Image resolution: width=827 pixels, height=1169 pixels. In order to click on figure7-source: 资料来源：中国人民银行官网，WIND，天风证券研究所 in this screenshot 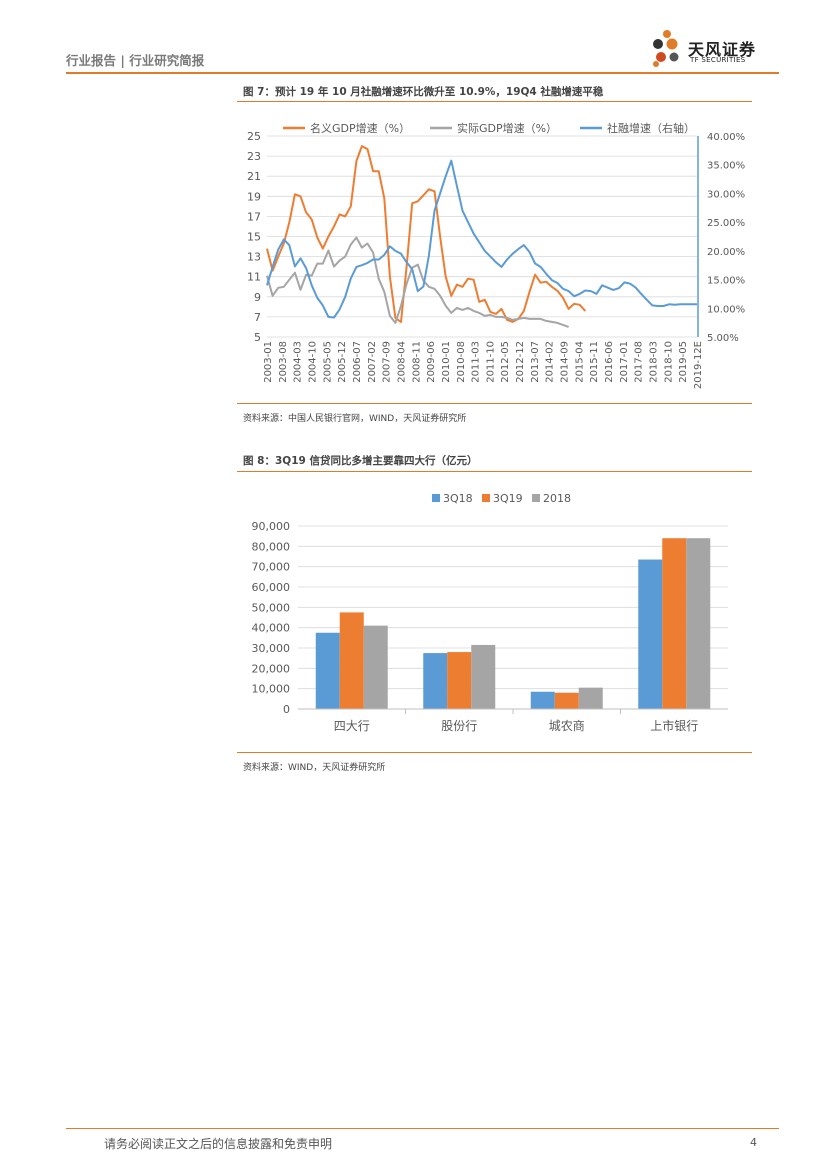, I will do `click(355, 419)`.